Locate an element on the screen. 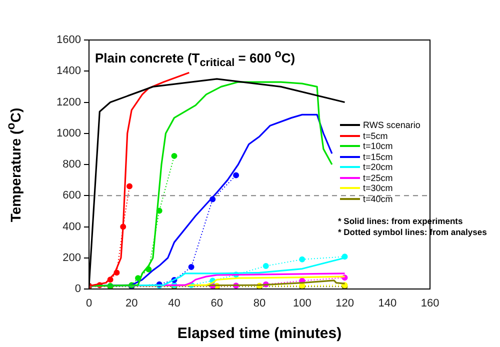 The image size is (500, 347). y-tick-label: 800 is located at coordinates (71, 164).